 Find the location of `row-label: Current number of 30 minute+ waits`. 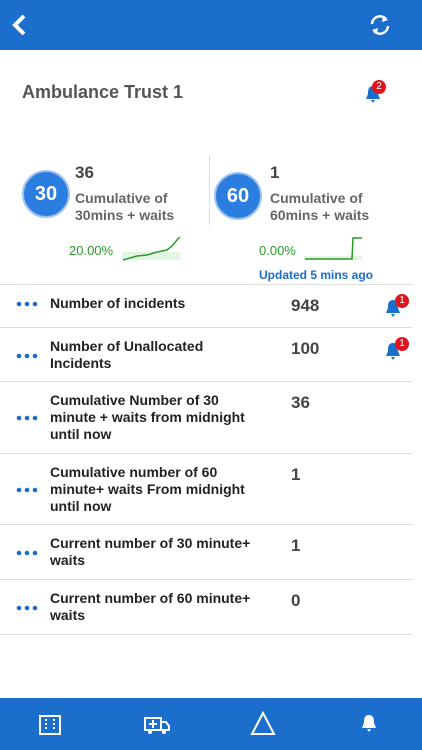

row-label: Current number of 30 minute+ waits is located at coordinates (150, 552).